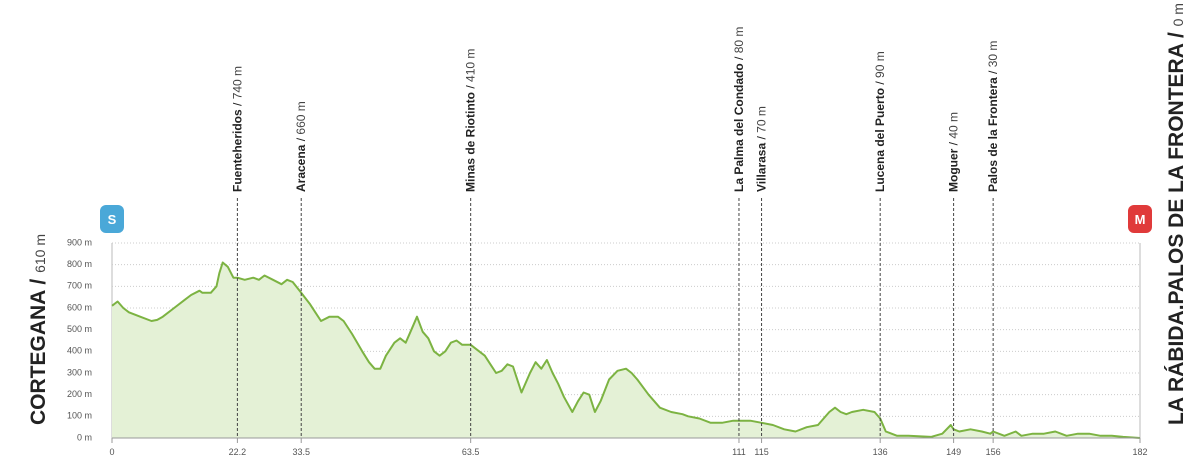 This screenshot has width=1200, height=472. I want to click on x-tick-label: 182, so click(1139, 452).